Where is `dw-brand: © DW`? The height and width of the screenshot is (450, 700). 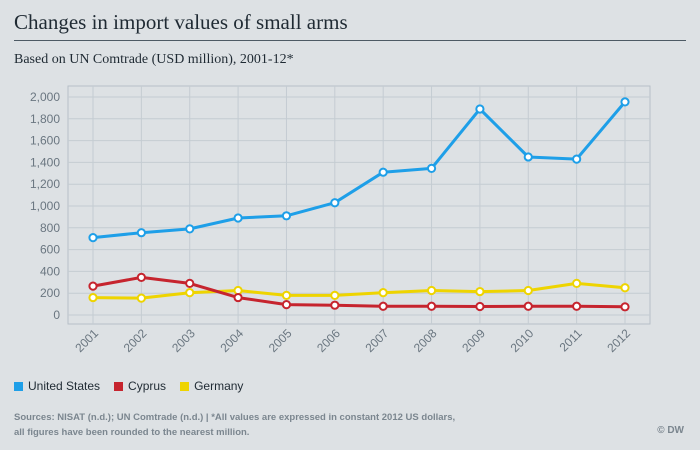
dw-brand: © DW is located at coordinates (670, 430).